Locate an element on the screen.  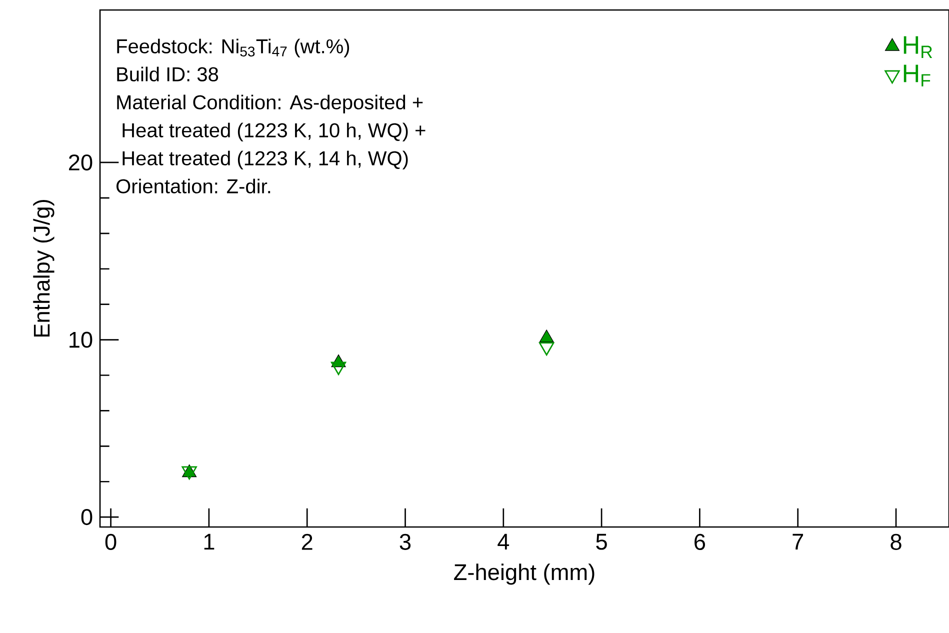
x-tick-label: 2 is located at coordinates (307, 542).